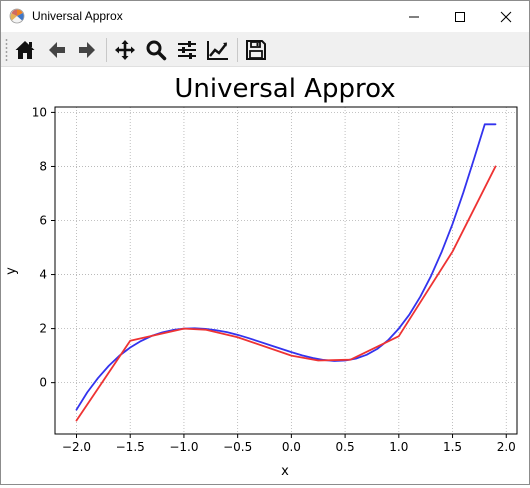 The height and width of the screenshot is (488, 530). I want to click on y-tick-label: 8, so click(43, 166).